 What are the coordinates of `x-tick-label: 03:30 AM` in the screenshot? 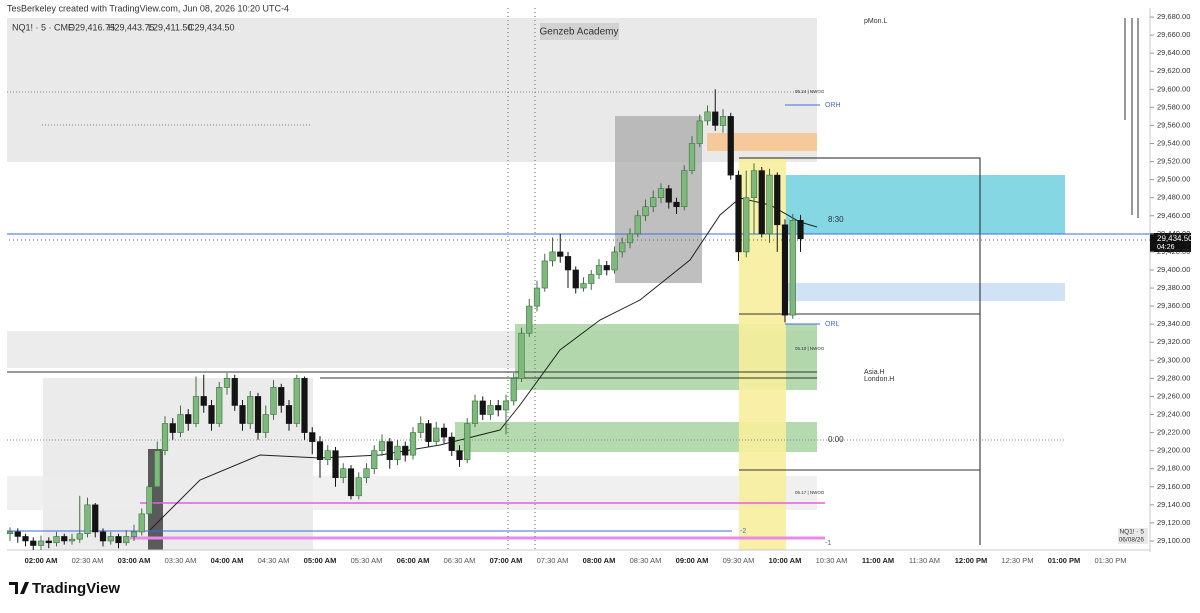 It's located at (181, 560).